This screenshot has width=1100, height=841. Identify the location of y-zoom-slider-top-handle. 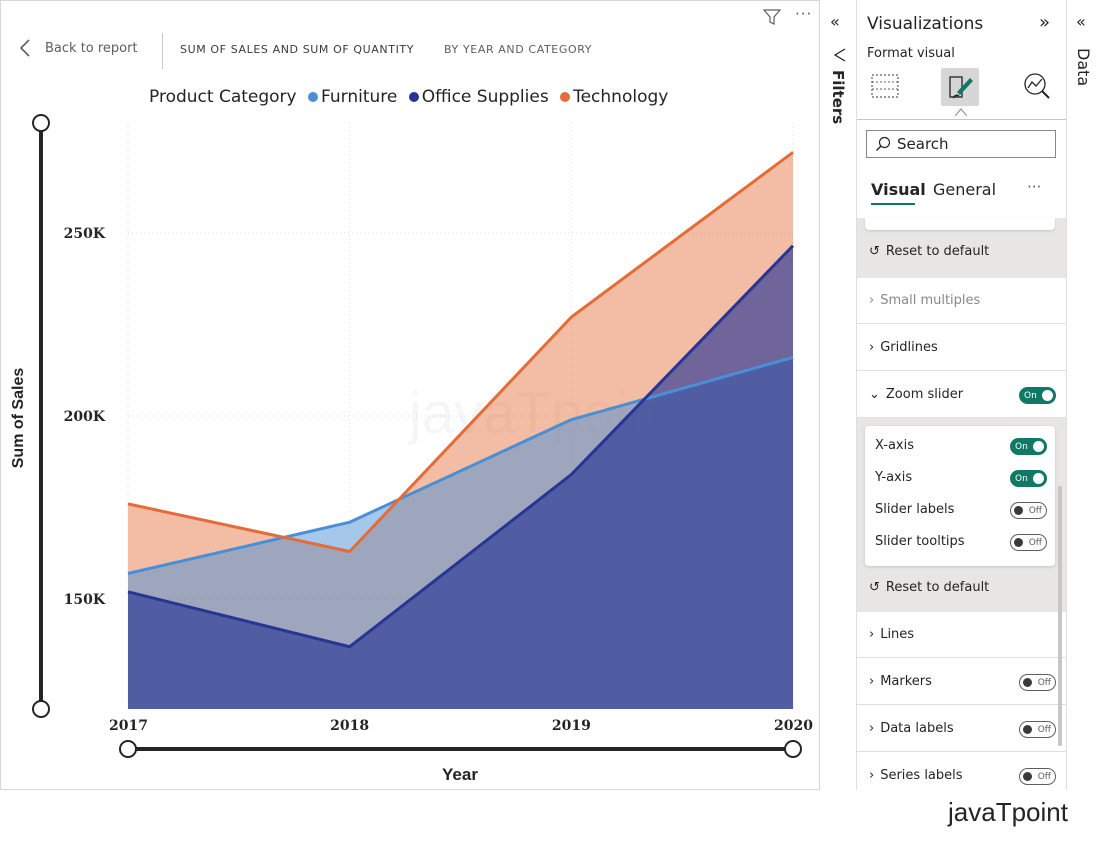
(41, 123).